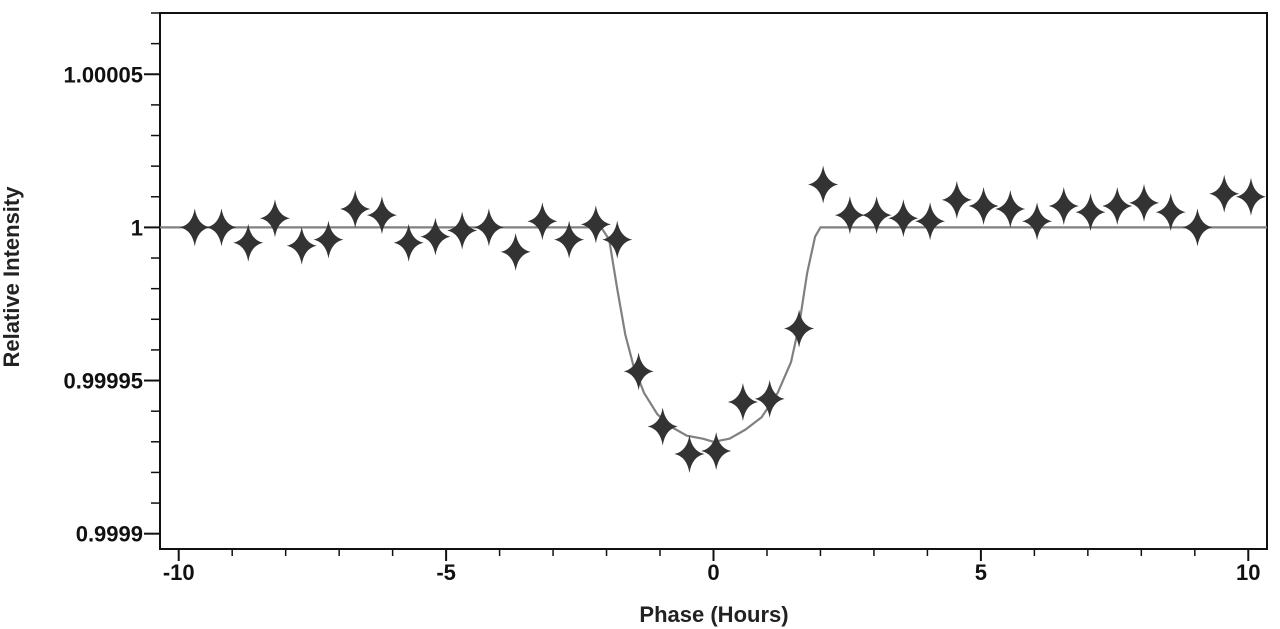 This screenshot has height=629, width=1280. Describe the element at coordinates (137, 227) in the screenshot. I see `y-tick-label: 1` at that location.